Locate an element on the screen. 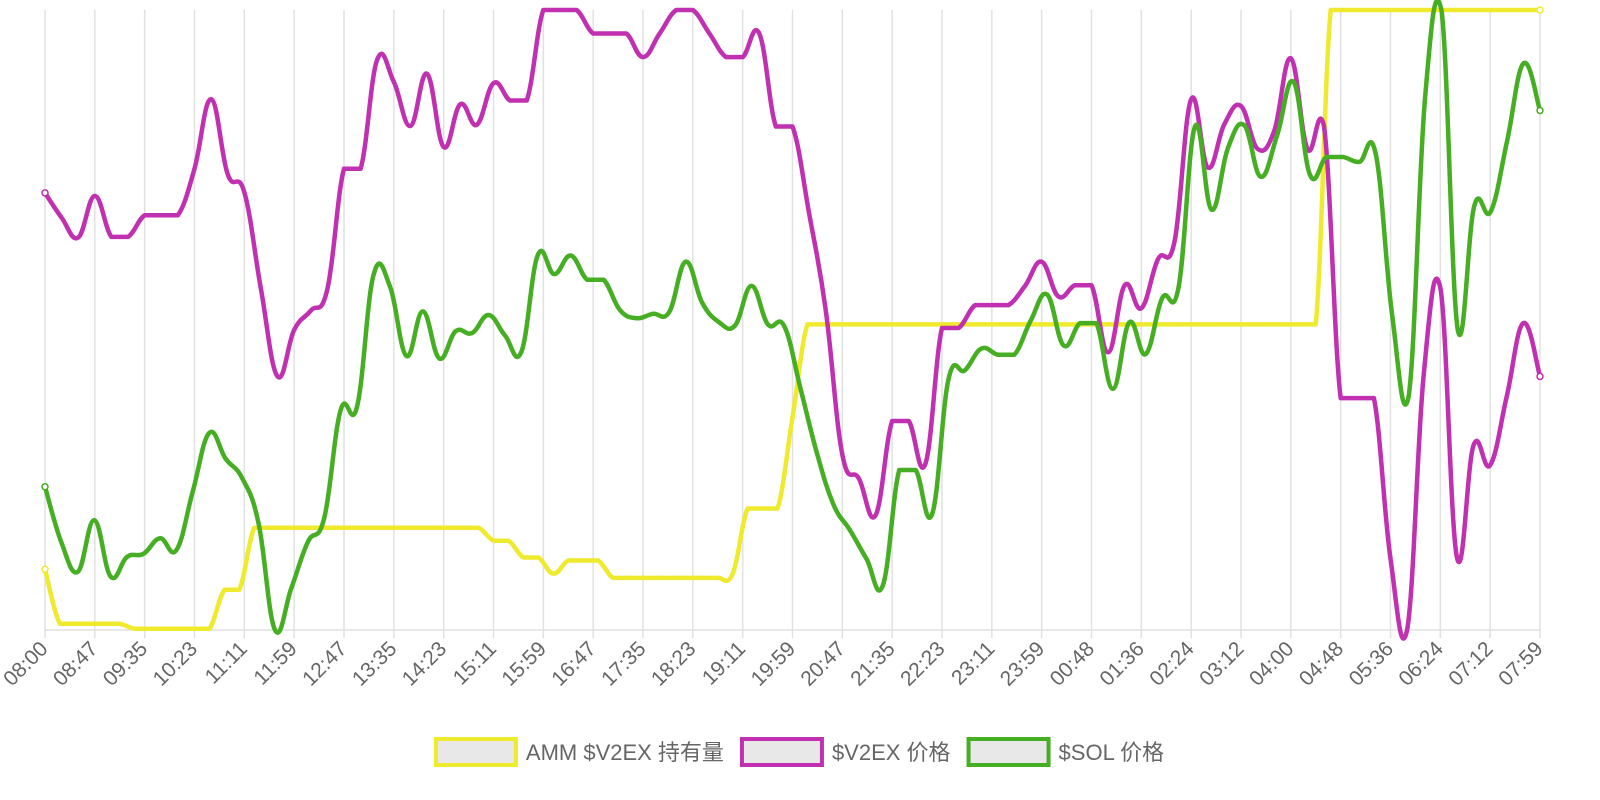 The image size is (1600, 800). legend-item-2: $V2EX 价格 is located at coordinates (845, 752).